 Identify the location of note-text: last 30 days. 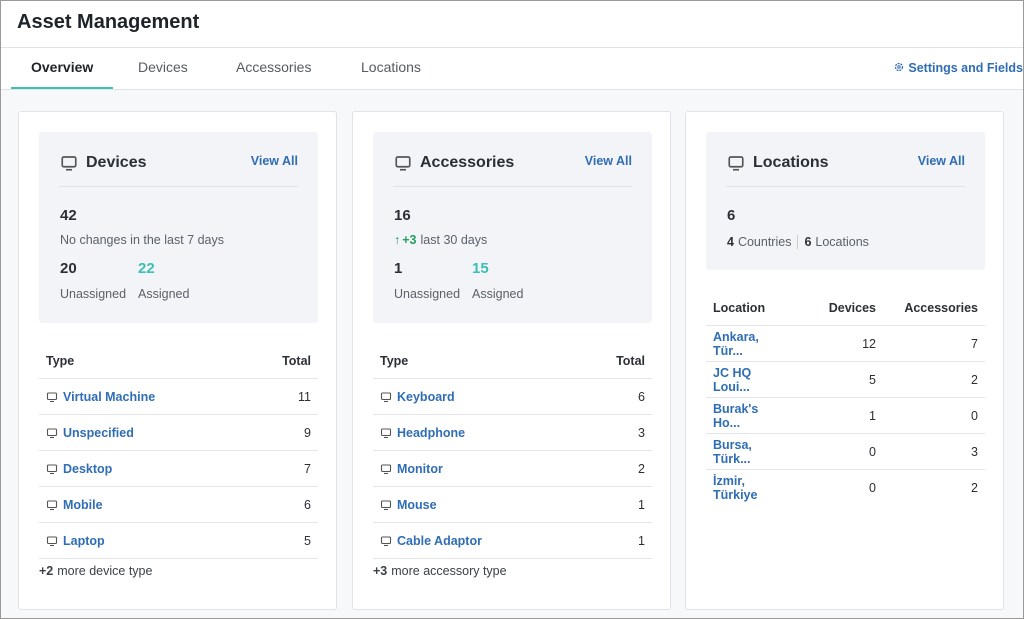
(454, 240).